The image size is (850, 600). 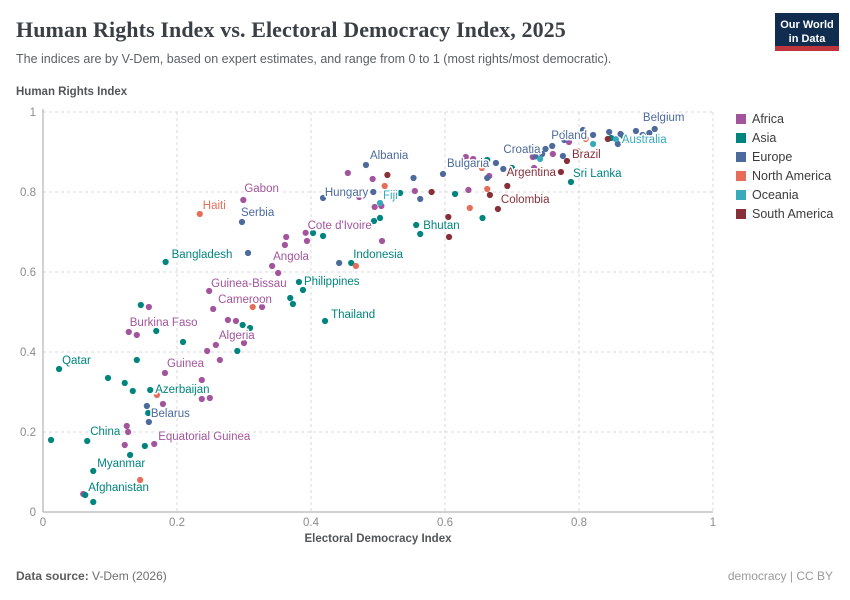 What do you see at coordinates (784, 119) in the screenshot?
I see `legend-item-africa: Africa` at bounding box center [784, 119].